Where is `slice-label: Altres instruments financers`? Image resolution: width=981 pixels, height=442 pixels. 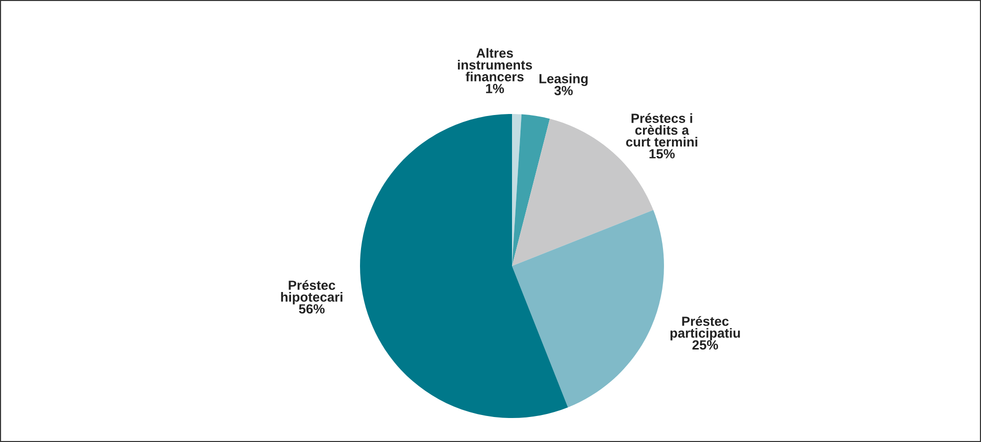 slice-label: Altres instruments financers is located at coordinates (495, 65).